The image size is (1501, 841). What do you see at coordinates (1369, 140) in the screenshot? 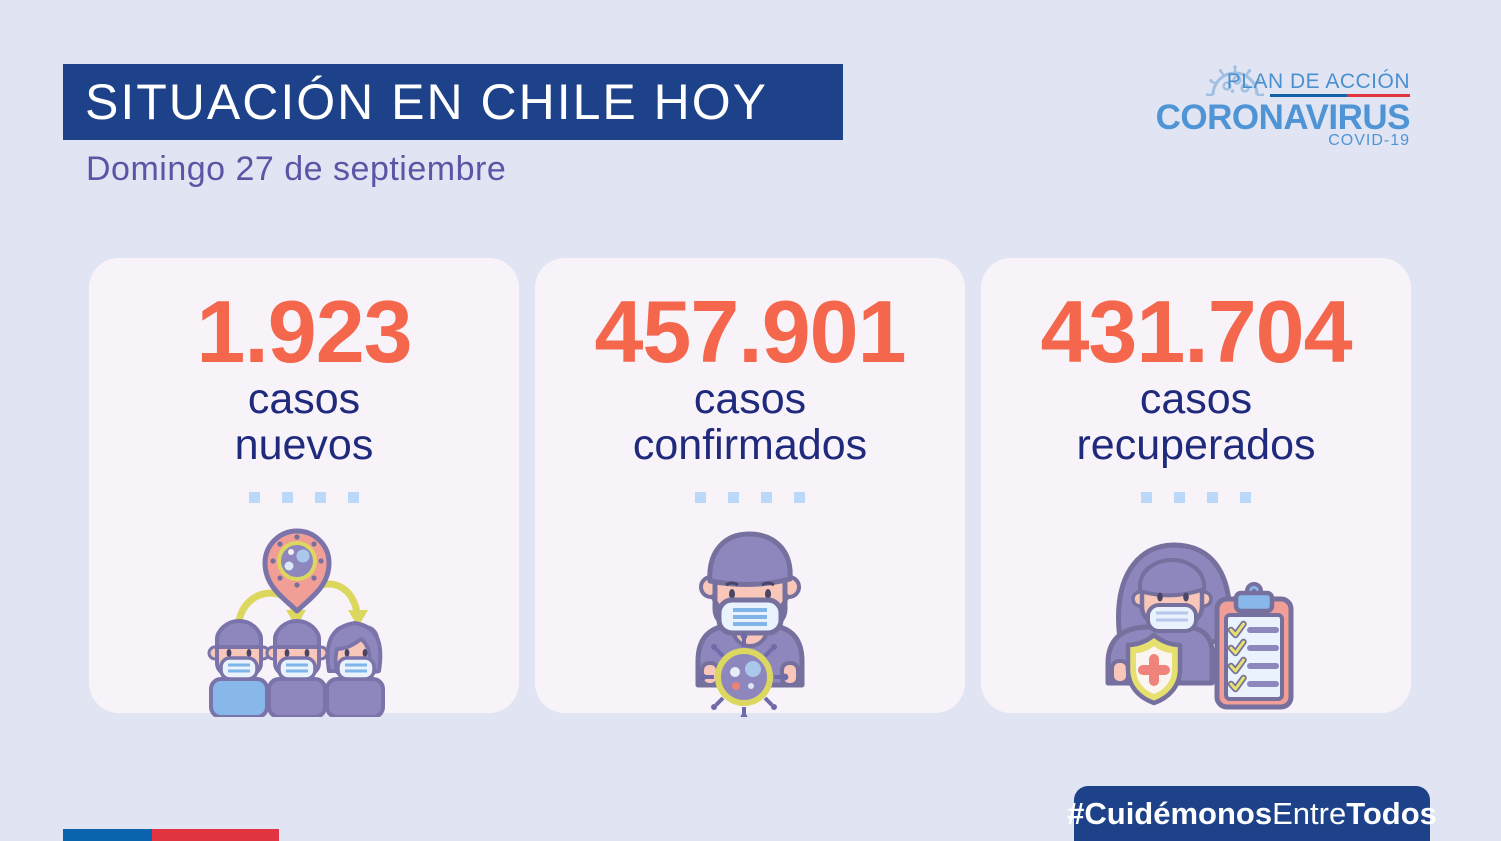
I see `covid19-label: COVID-19` at bounding box center [1369, 140].